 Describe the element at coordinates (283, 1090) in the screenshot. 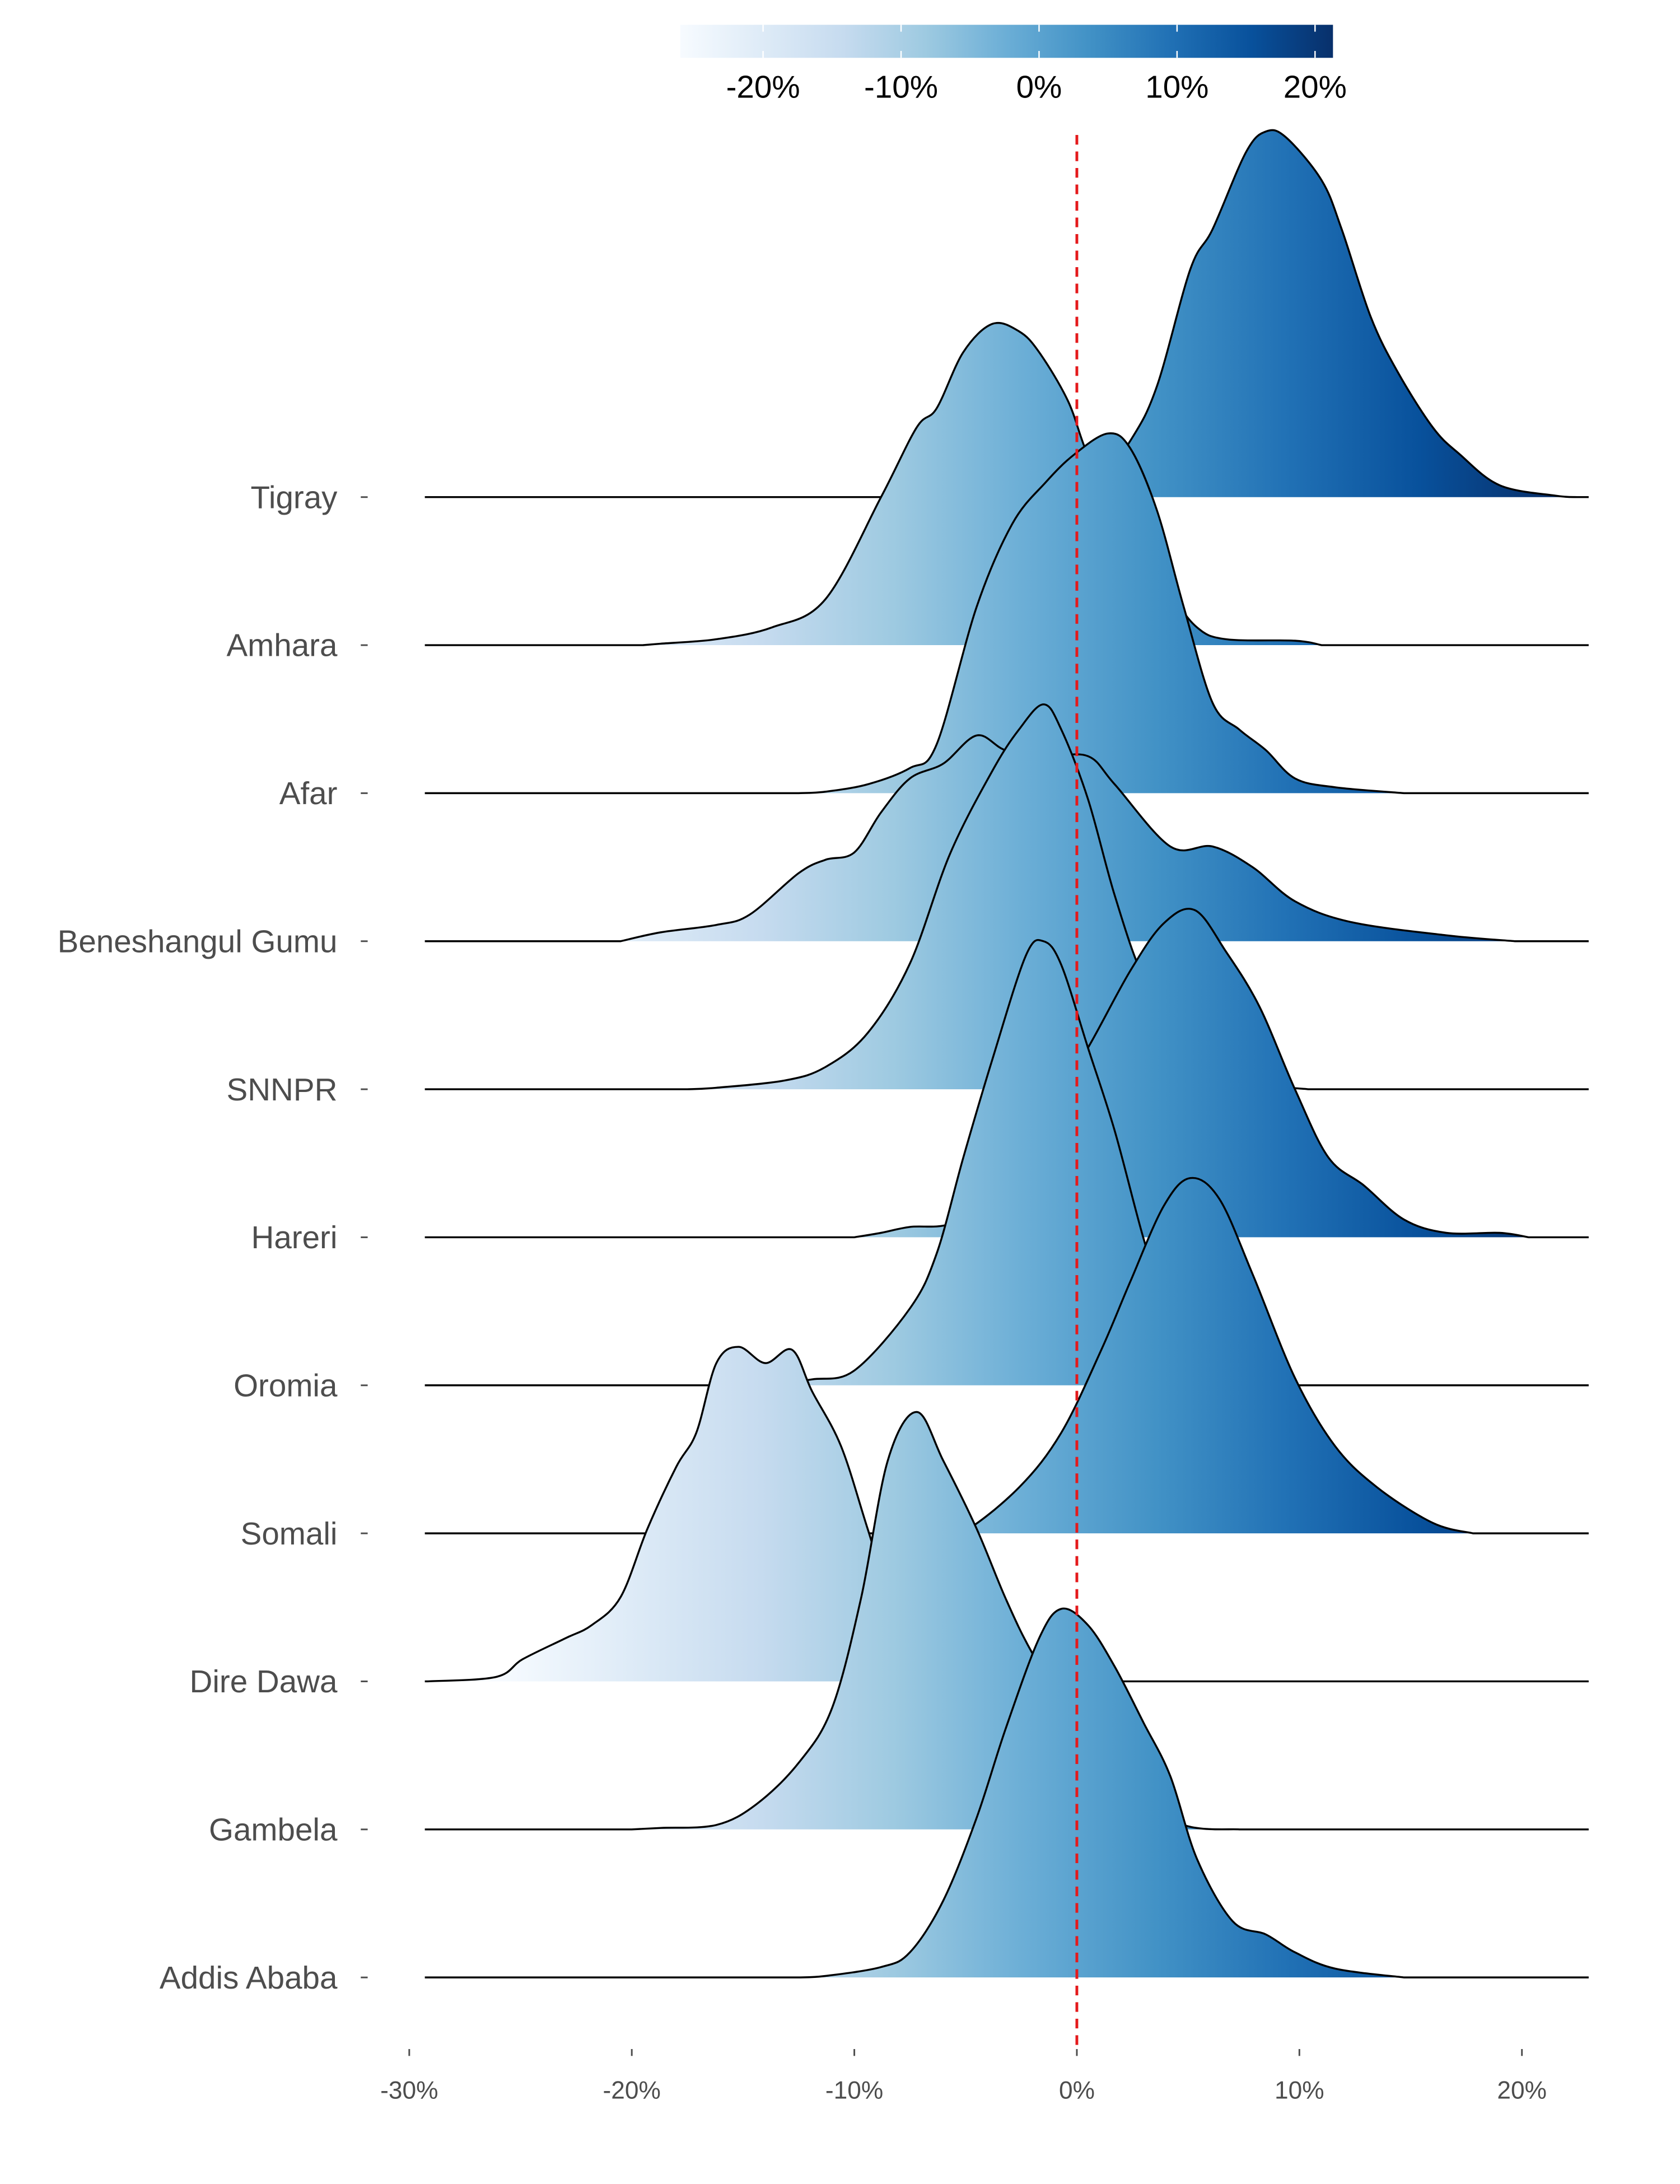

I see `y-tick-label: SNNPR` at that location.